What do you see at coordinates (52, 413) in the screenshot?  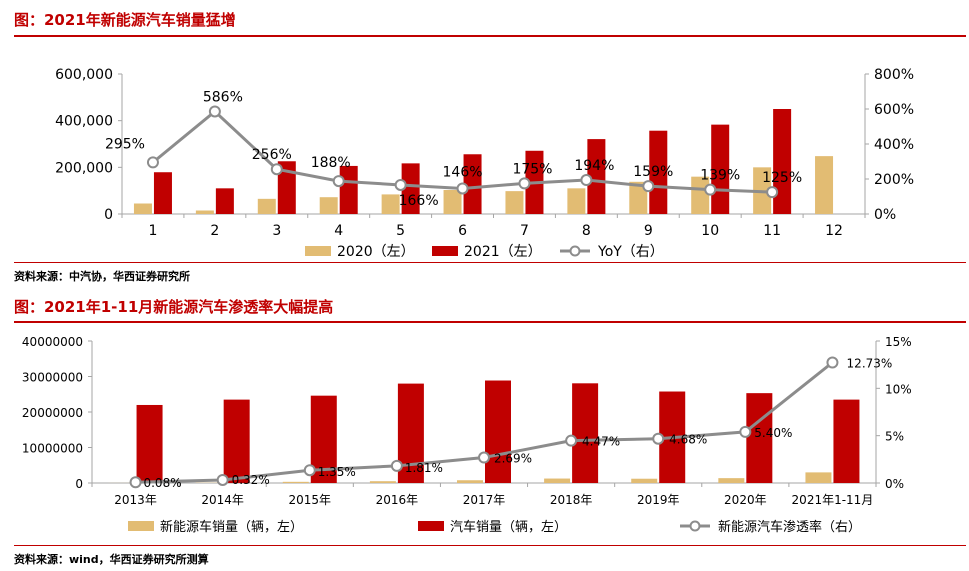 I see `c2-left-tick-label: 20000000` at bounding box center [52, 413].